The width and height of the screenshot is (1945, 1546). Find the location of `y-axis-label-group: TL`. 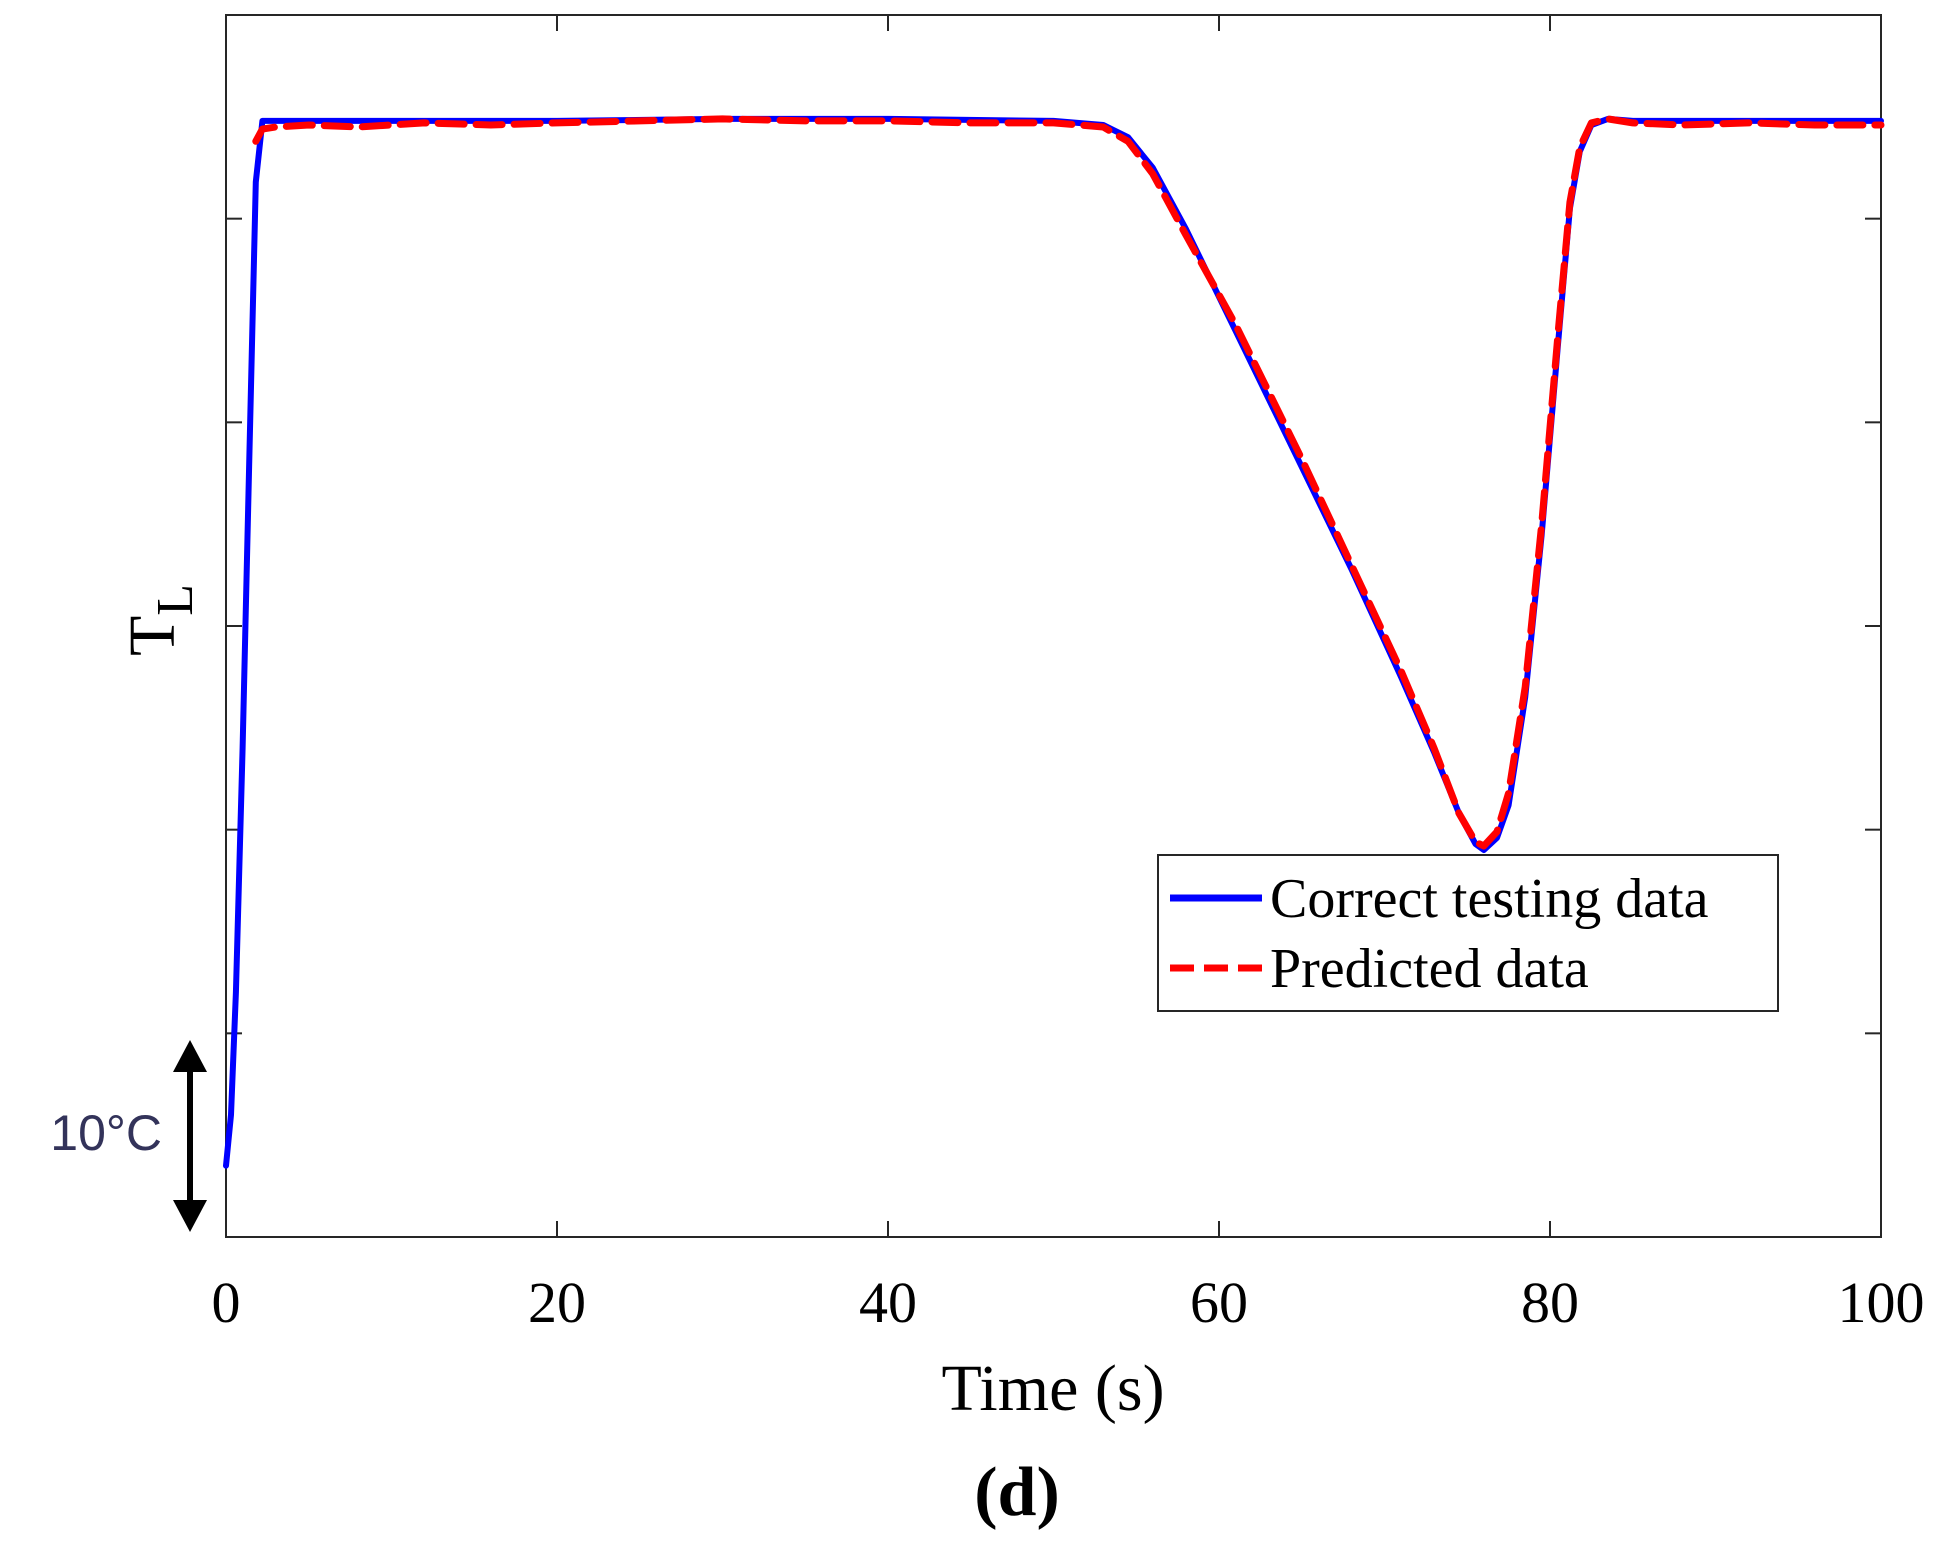

y-axis-label-group: TL is located at coordinates (160, 620).